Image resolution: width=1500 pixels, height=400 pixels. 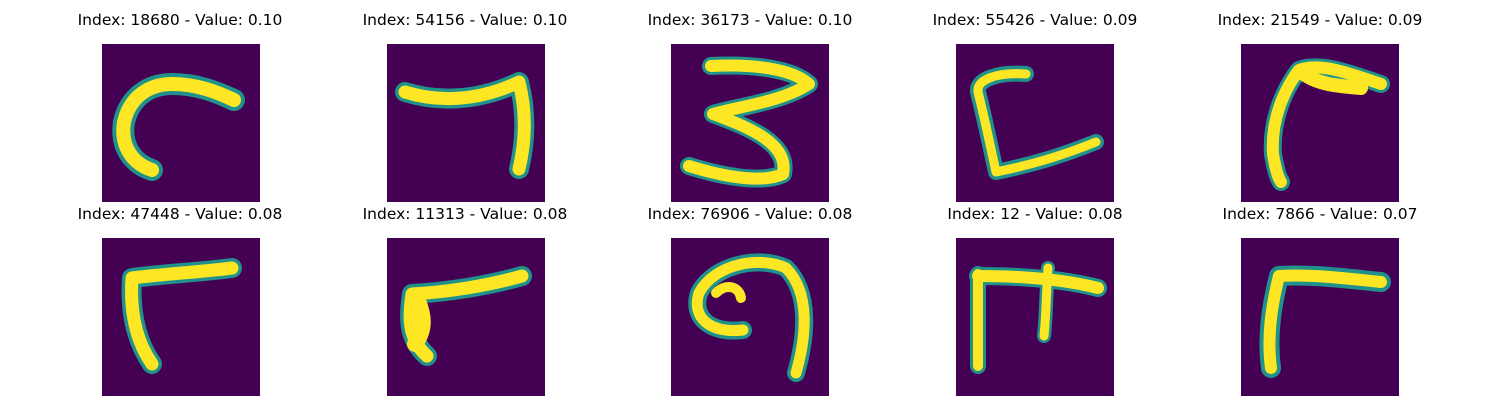 I want to click on panel-2: Index: 54156 - Value: 0.10, so click(x=465, y=106).